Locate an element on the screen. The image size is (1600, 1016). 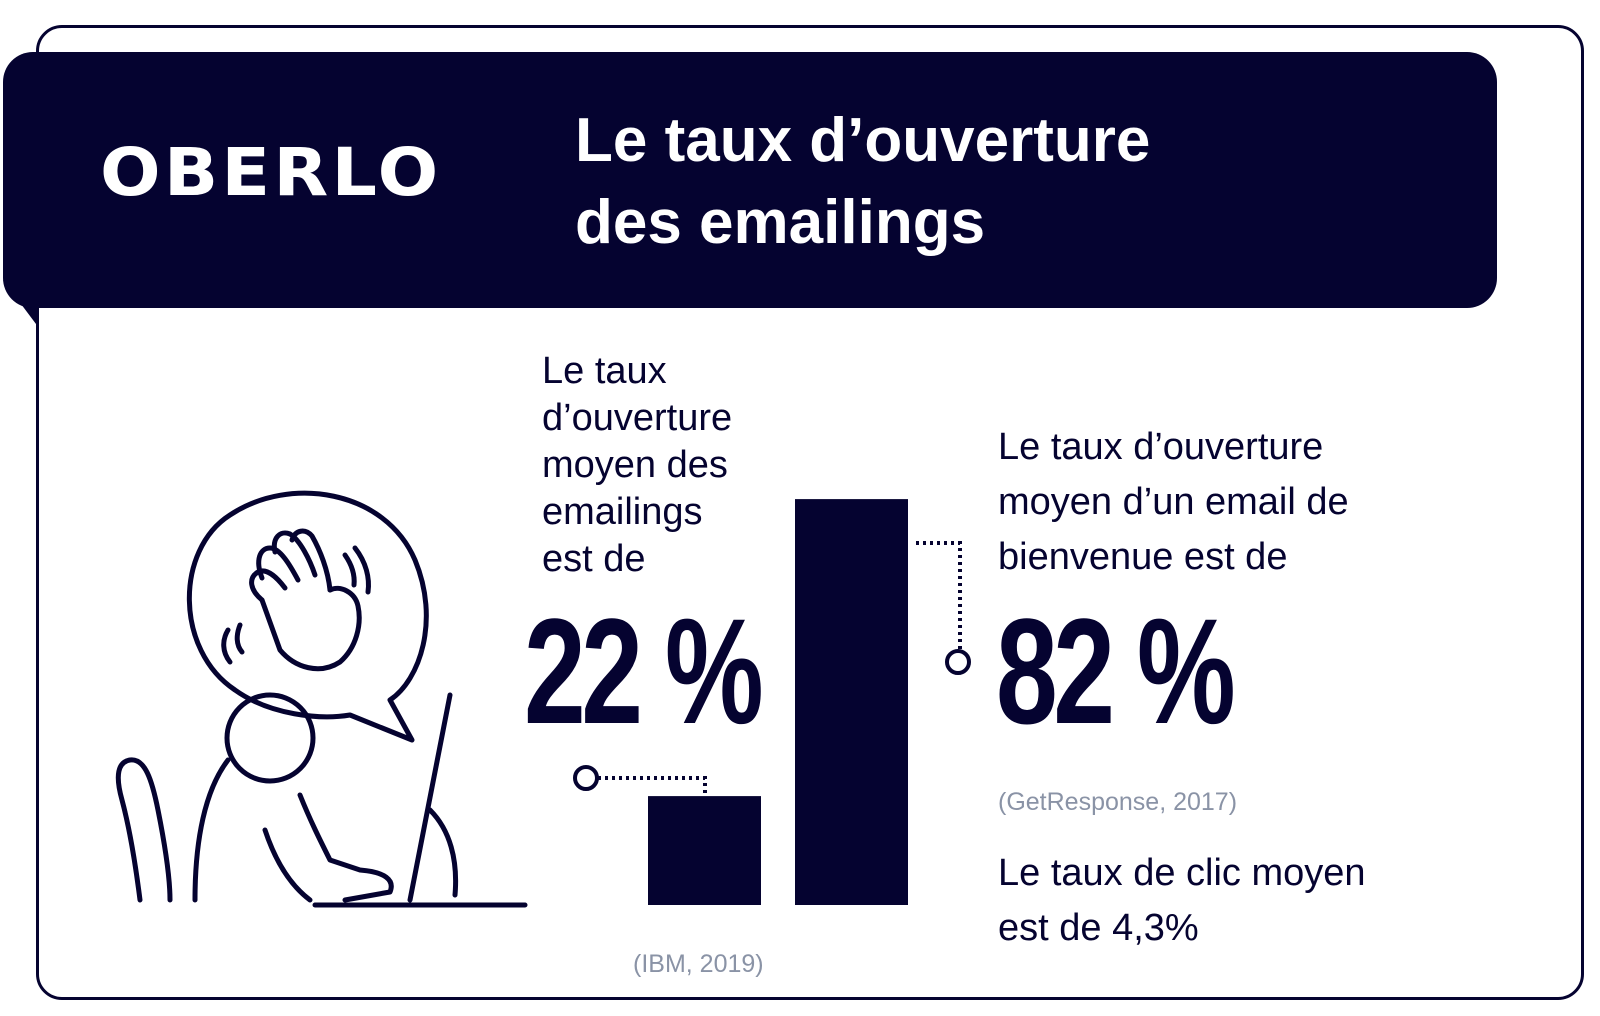
stat-right-label-line: moyen d’un email de is located at coordinates (1173, 502).